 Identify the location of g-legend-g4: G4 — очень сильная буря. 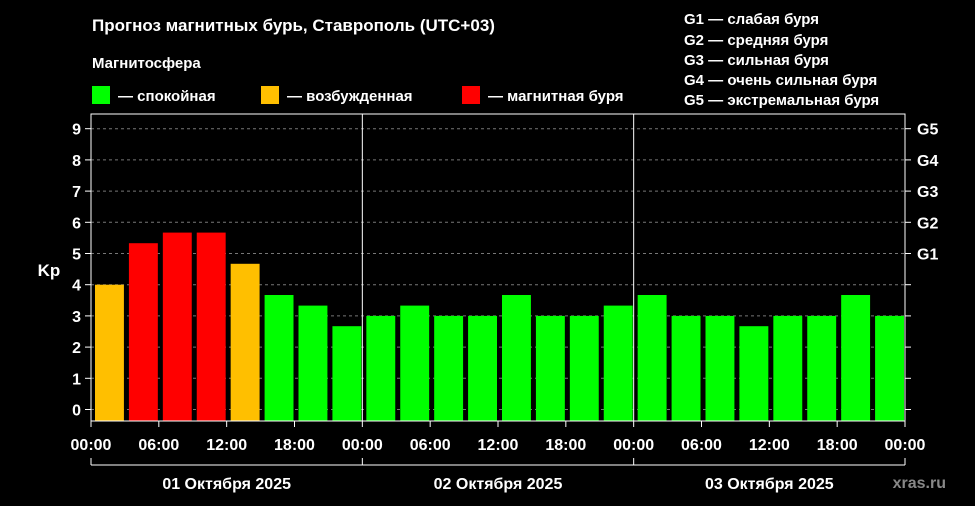
(780, 80).